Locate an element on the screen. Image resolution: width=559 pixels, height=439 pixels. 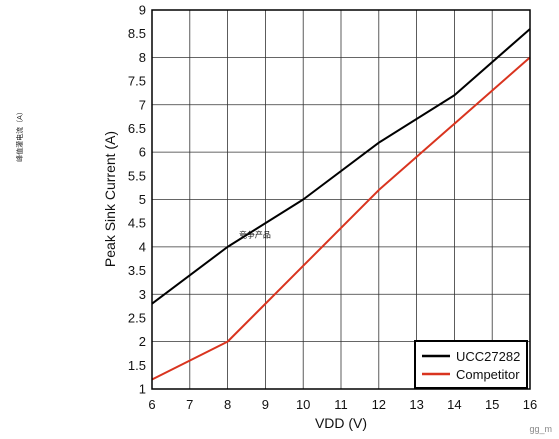
x-tick-label: 7 is located at coordinates (189, 404).